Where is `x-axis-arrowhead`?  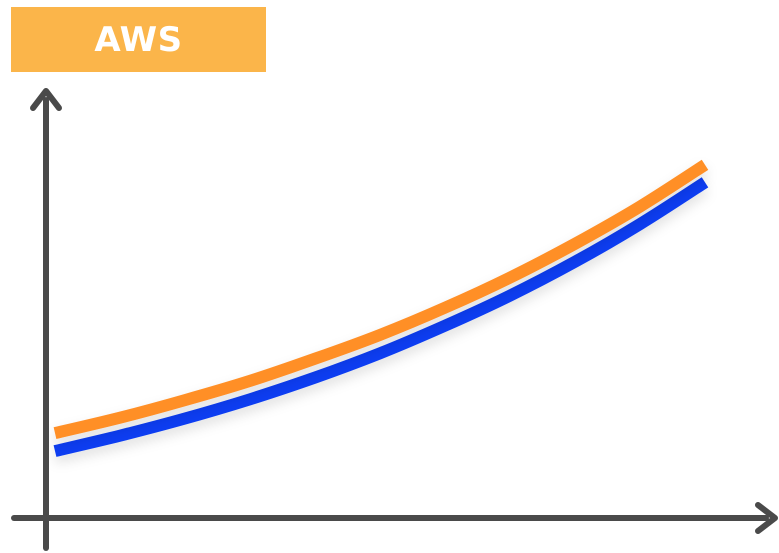 x-axis-arrowhead is located at coordinates (766, 518).